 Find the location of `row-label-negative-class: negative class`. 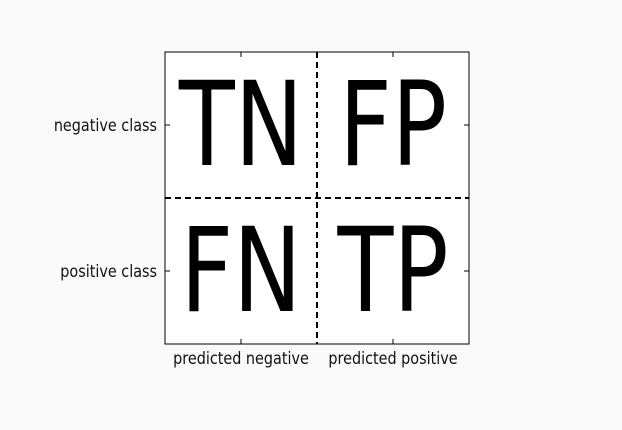

row-label-negative-class: negative class is located at coordinates (105, 125).